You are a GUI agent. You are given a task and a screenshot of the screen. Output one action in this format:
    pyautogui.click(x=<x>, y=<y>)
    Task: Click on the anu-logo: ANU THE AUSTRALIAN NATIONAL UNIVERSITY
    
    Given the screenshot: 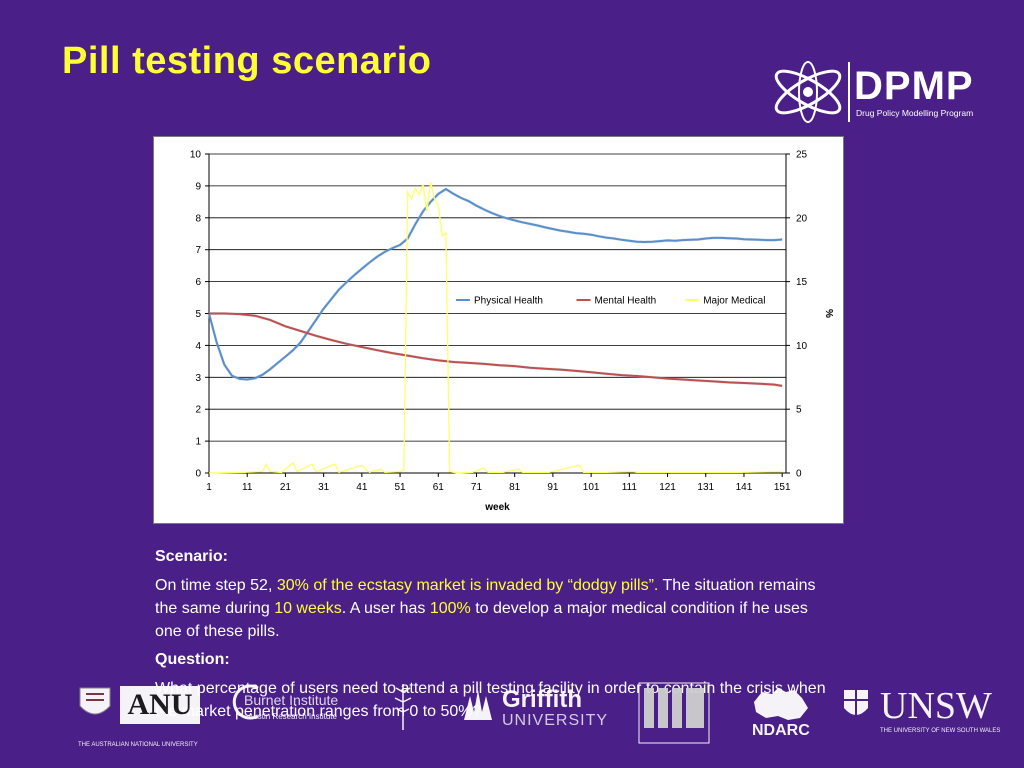 What is the action you would take?
    pyautogui.click(x=139, y=717)
    